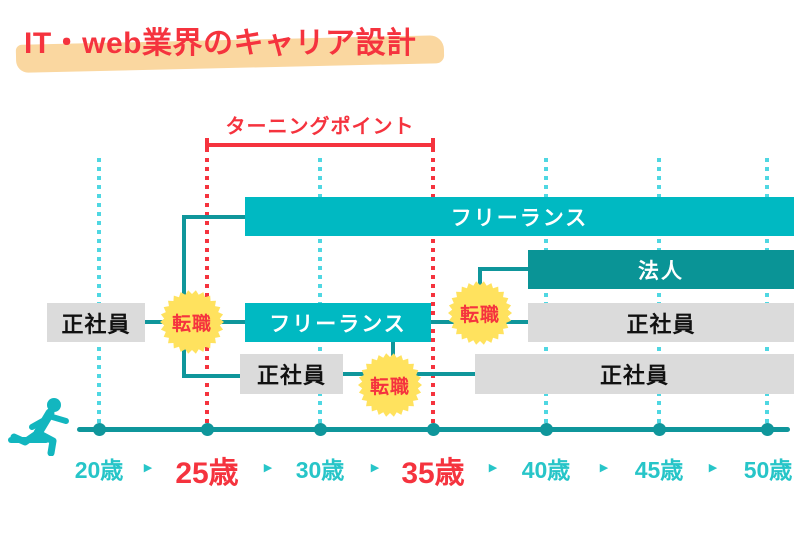 The height and width of the screenshot is (541, 812). Describe the element at coordinates (99, 470) in the screenshot. I see `age-label-20: 20歳` at that location.